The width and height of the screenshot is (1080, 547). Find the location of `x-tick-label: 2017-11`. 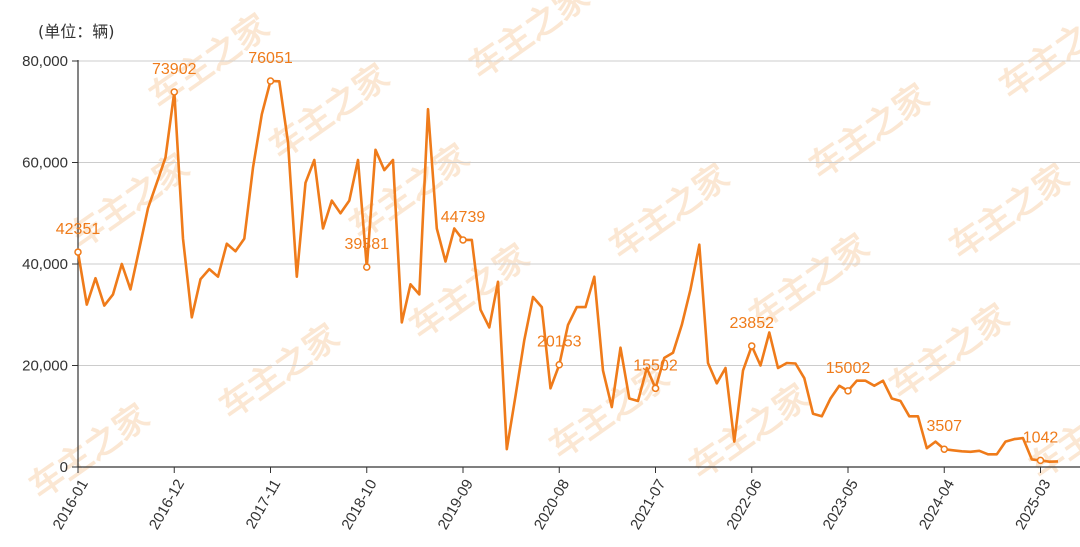

x-tick-label: 2017-11 is located at coordinates (264, 504).